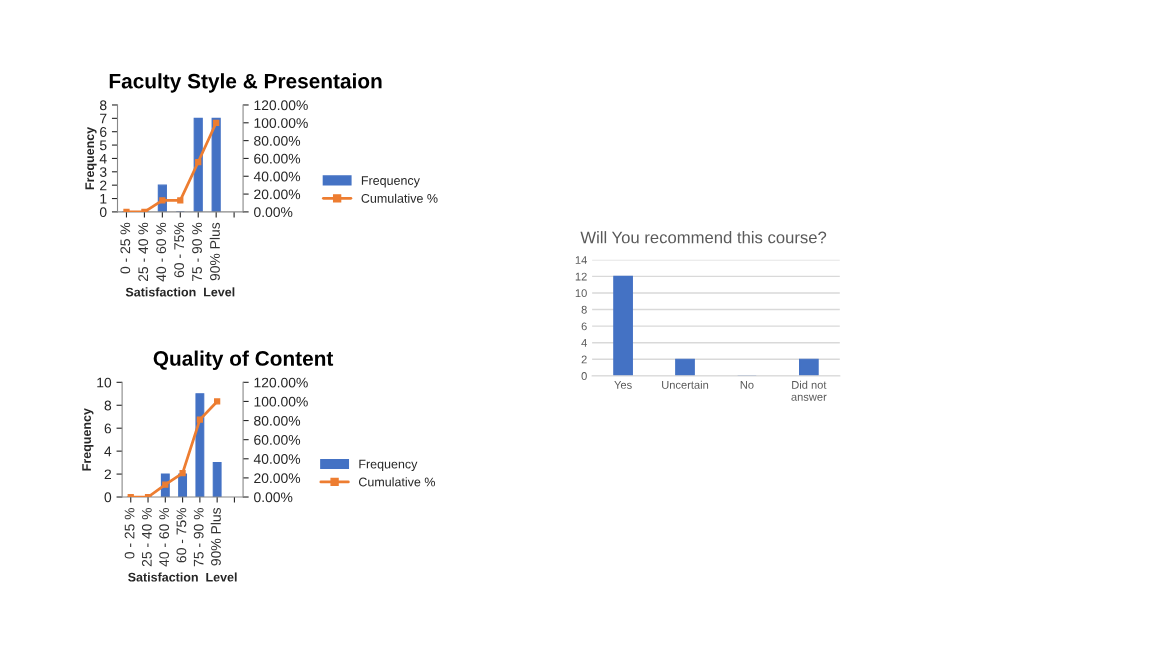 This screenshot has height=648, width=1152. What do you see at coordinates (747, 385) in the screenshot?
I see `x-tick-label: No` at bounding box center [747, 385].